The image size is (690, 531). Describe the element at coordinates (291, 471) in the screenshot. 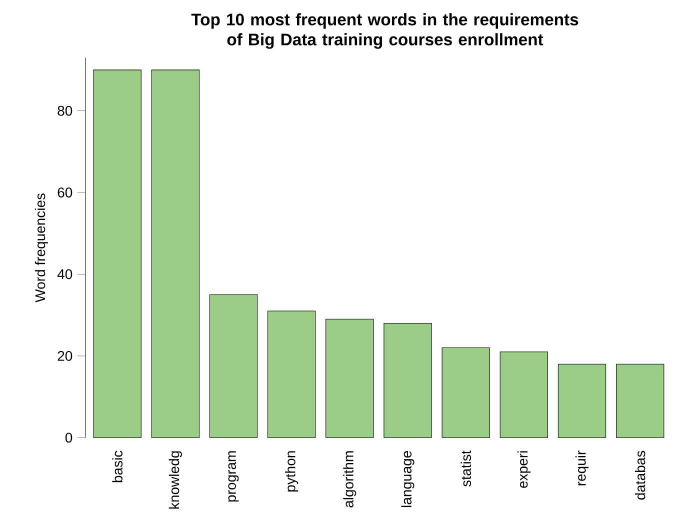

I see `x-tick-label: python` at that location.